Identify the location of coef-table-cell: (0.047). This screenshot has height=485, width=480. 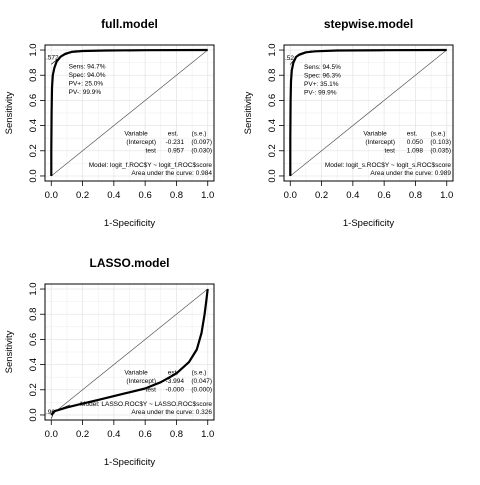
(201, 381).